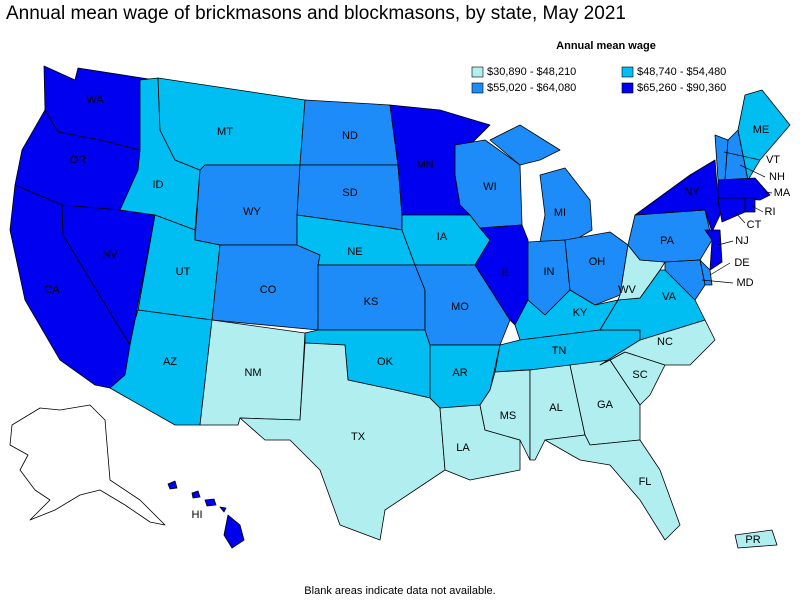 The height and width of the screenshot is (600, 800). I want to click on state-label: AZ, so click(170, 362).